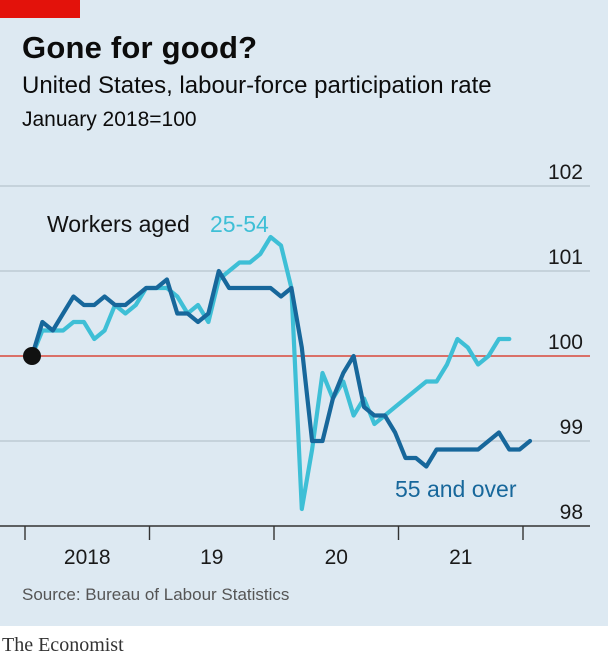 Image resolution: width=608 pixels, height=662 pixels. Describe the element at coordinates (565, 172) in the screenshot. I see `y-tick-label: 102` at that location.